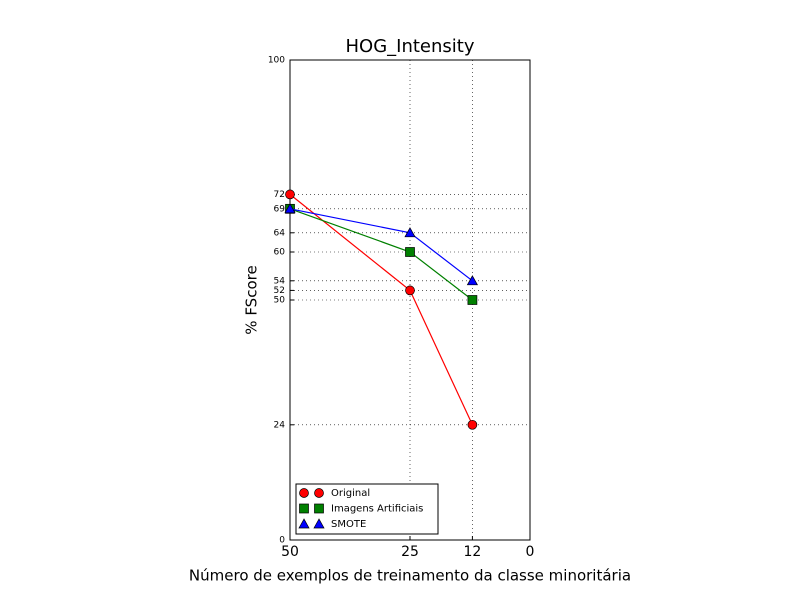 Image resolution: width=800 pixels, height=600 pixels. I want to click on y-tick-label: 100, so click(276, 61).